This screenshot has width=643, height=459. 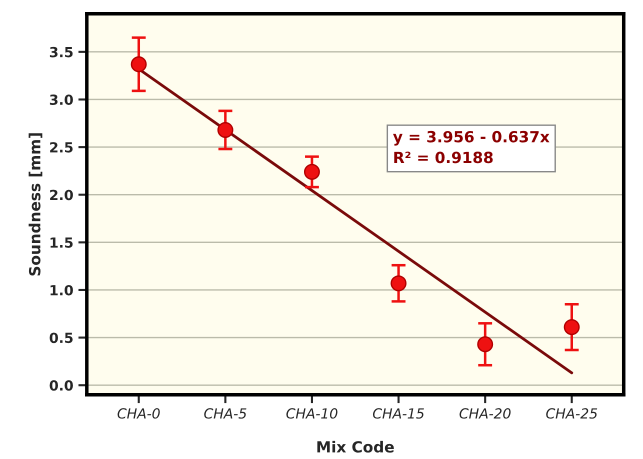 What do you see at coordinates (312, 413) in the screenshot?
I see `x-tick-label: CHA-10` at bounding box center [312, 413].